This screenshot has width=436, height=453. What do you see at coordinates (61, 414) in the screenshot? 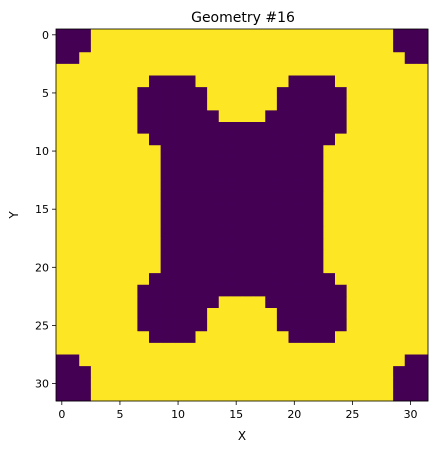
I see `x-tick-label: 0` at bounding box center [61, 414].